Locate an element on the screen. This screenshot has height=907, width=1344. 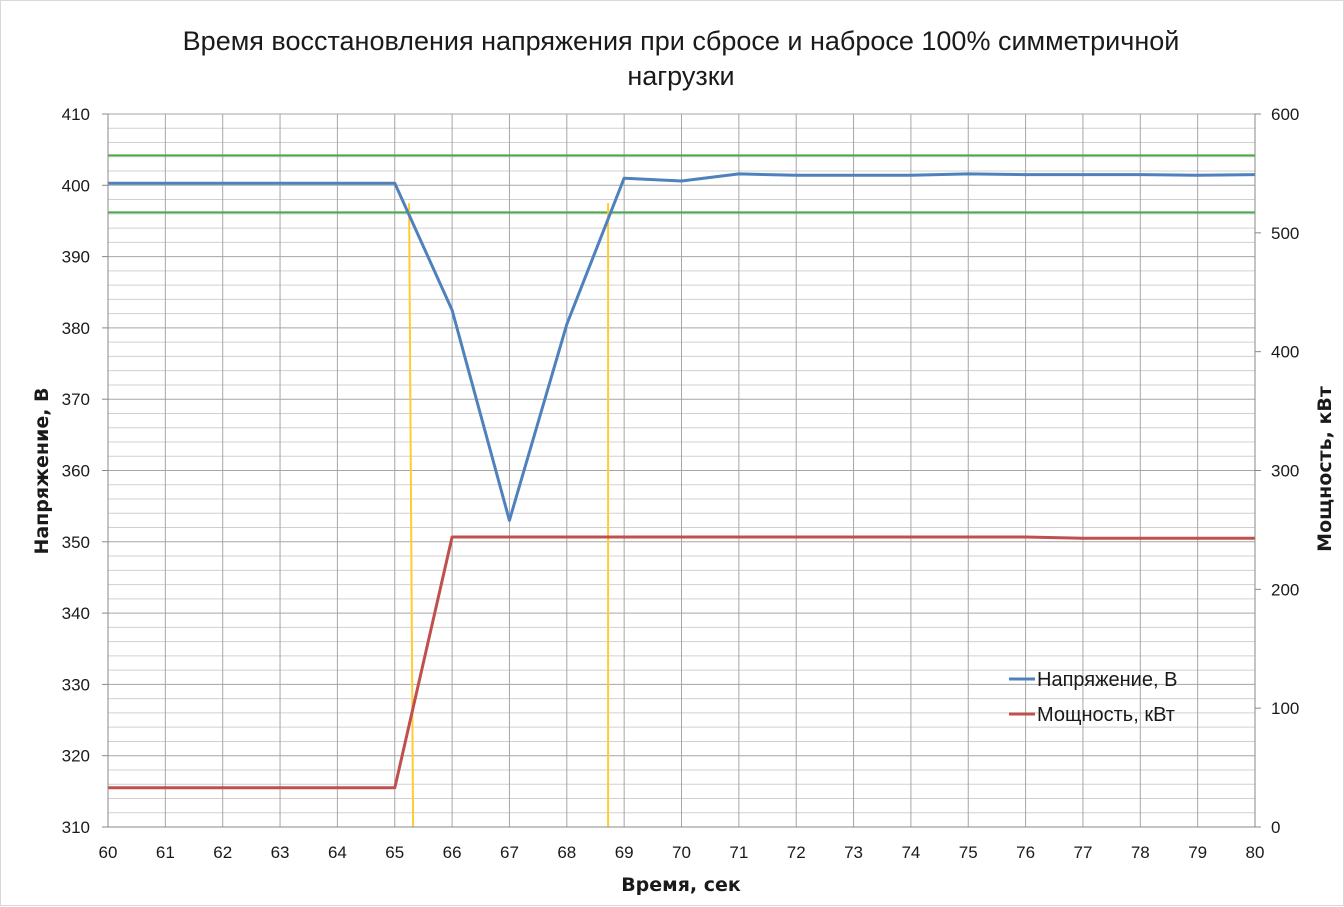
y-right-tick-label: 100 is located at coordinates (1285, 708).